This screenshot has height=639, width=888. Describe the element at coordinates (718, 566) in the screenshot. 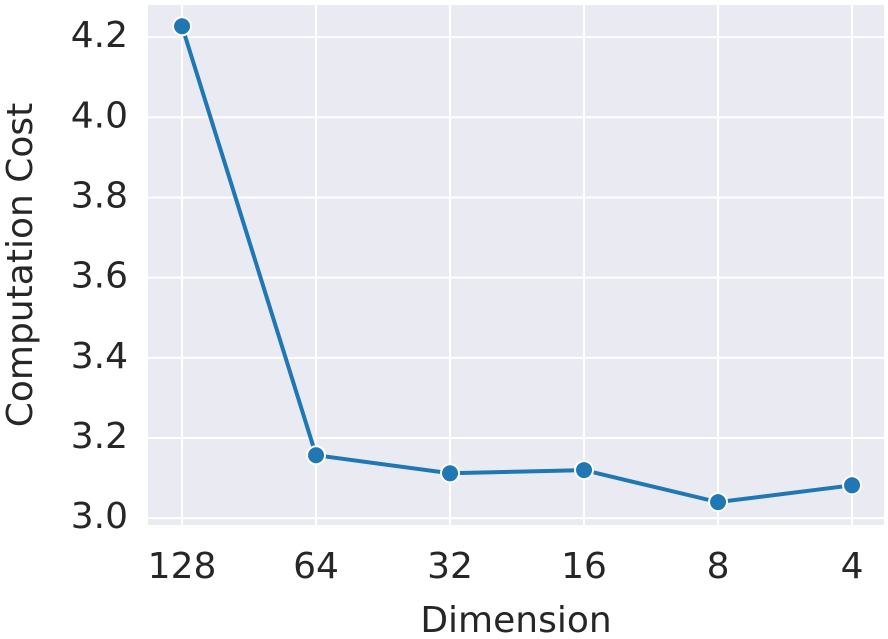

I see `x-tick-label: 8` at that location.